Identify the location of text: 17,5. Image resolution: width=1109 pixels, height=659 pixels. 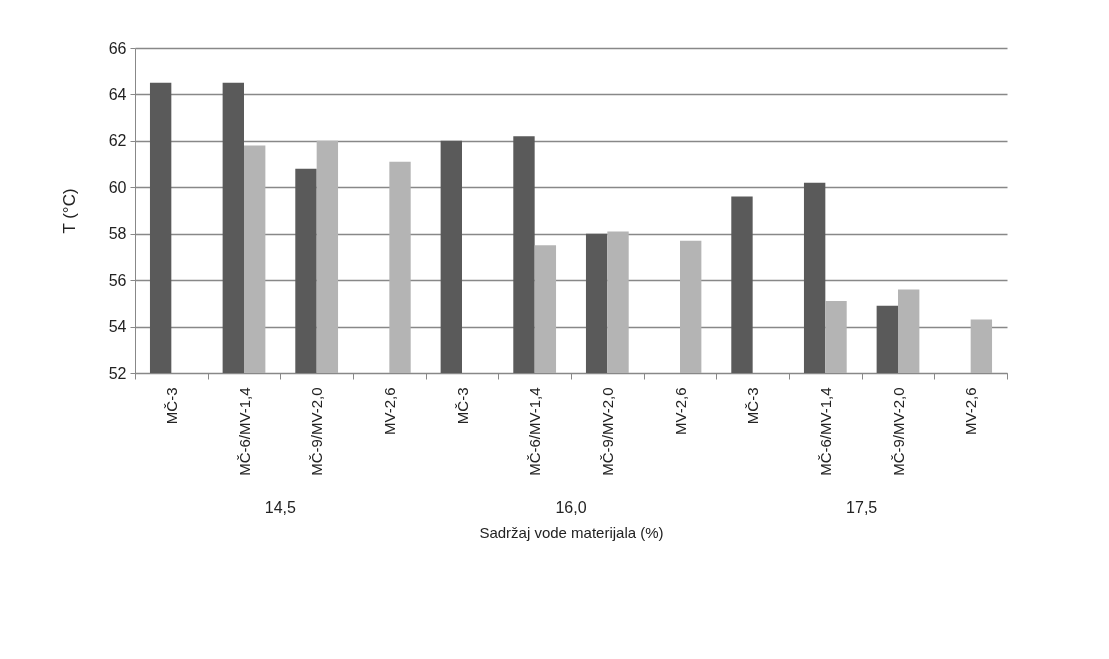
(862, 507).